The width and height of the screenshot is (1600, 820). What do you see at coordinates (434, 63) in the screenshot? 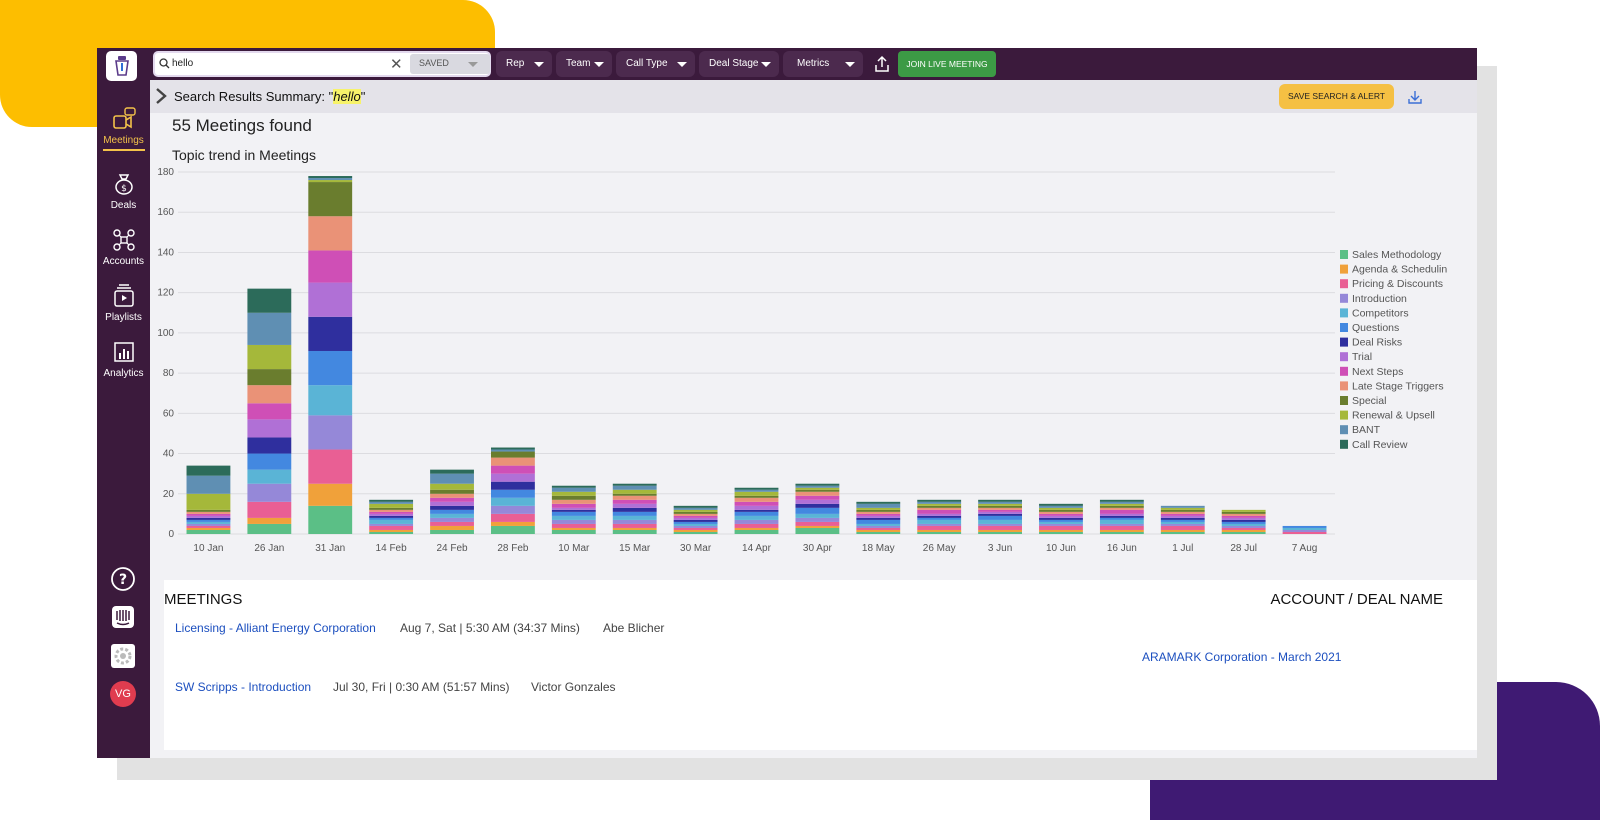
I see `saved-label: SAVED` at bounding box center [434, 63].